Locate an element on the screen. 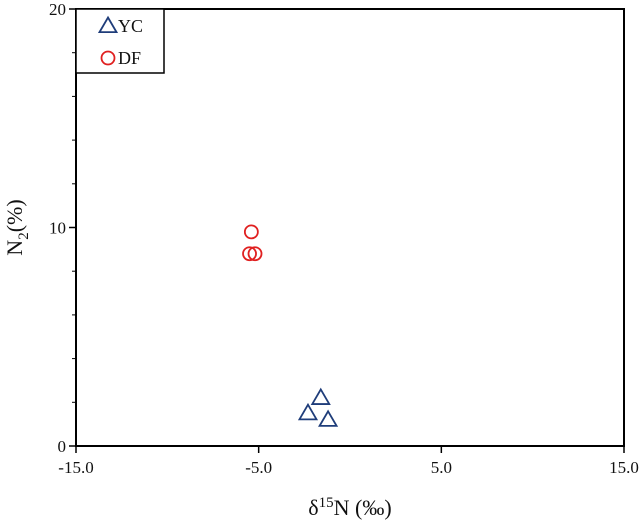  legend: YC DF is located at coordinates (120, 41).